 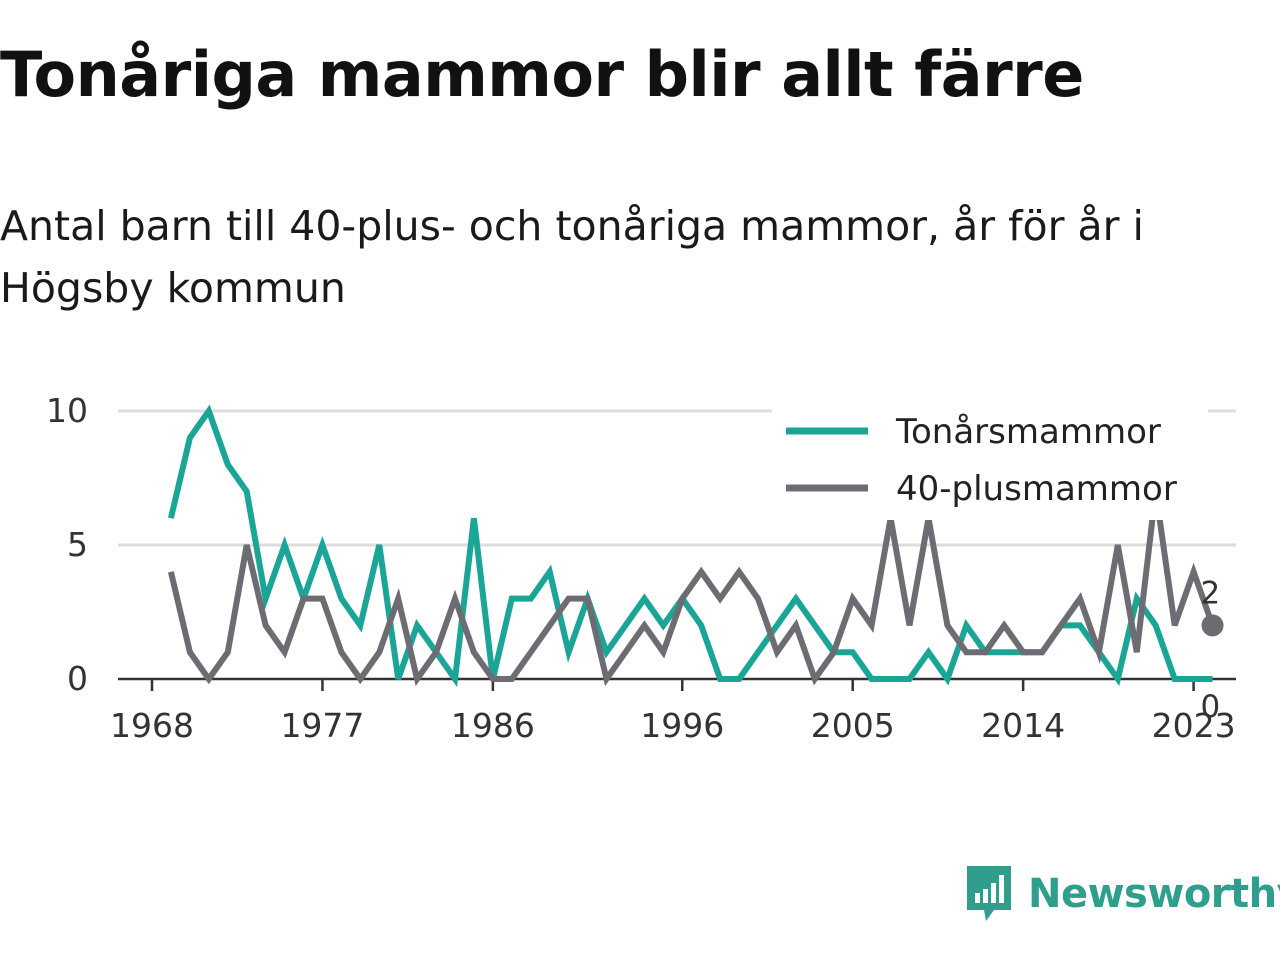 I want to click on newsworthy-logo: Newsworthy, so click(x=1122, y=894).